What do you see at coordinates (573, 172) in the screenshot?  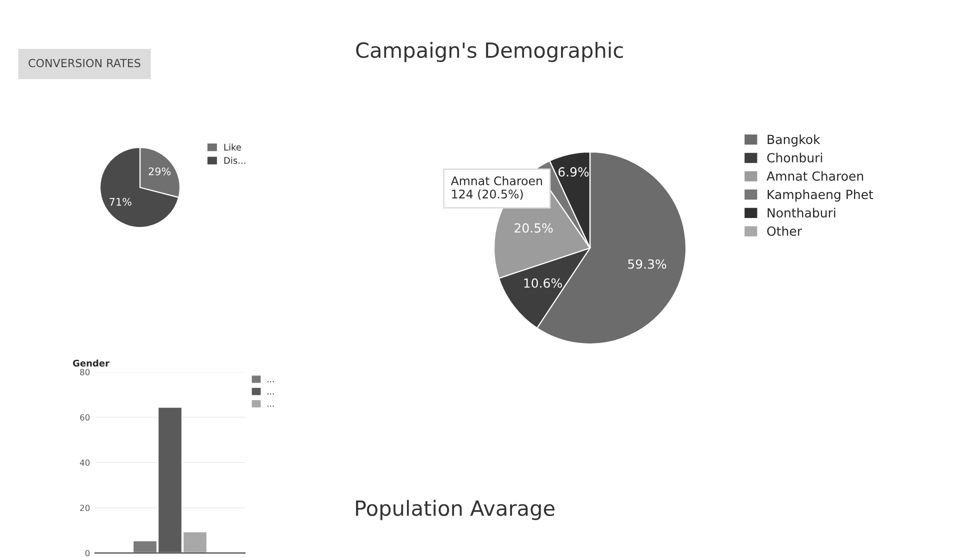 I see `data-label: 6.9%` at bounding box center [573, 172].